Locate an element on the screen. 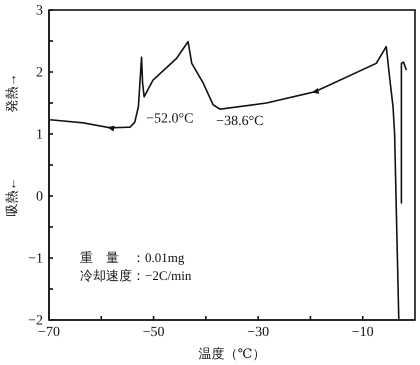 Image resolution: width=420 pixels, height=365 pixels. annotation: −52.0°C is located at coordinates (170, 119).